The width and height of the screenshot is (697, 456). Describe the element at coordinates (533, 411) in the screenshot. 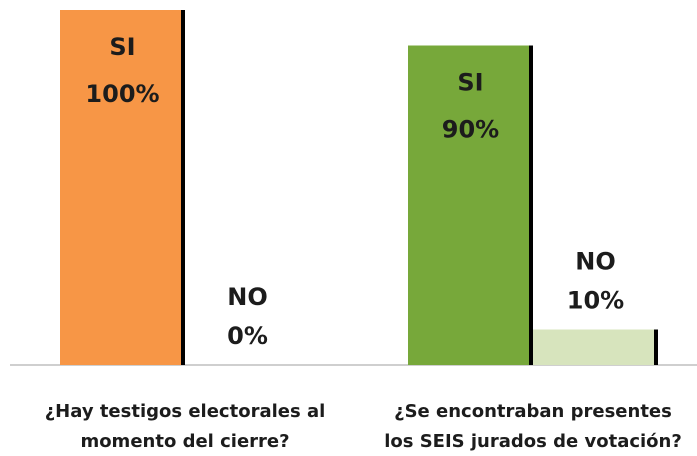

I see `x-tick-label: ¿Se encontraban presentes` at that location.